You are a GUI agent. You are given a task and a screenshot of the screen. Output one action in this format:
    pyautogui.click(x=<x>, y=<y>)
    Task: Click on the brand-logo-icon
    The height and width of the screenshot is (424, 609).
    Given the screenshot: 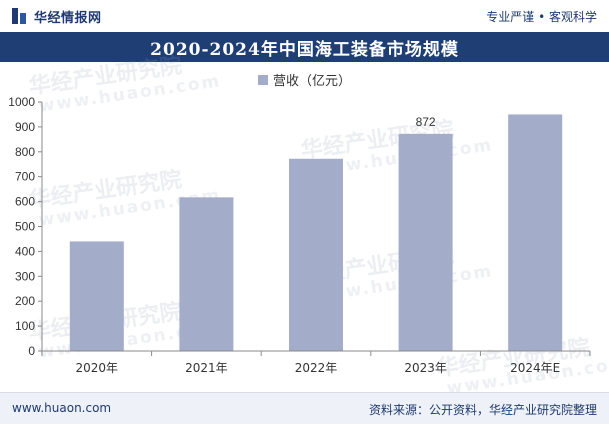 What is the action you would take?
    pyautogui.click(x=20, y=16)
    